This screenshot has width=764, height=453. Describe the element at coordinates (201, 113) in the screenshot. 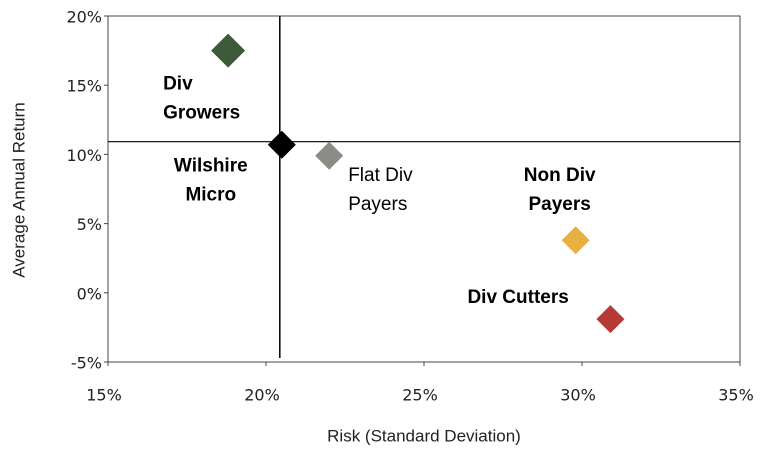

I see `point-label: Growers` at that location.